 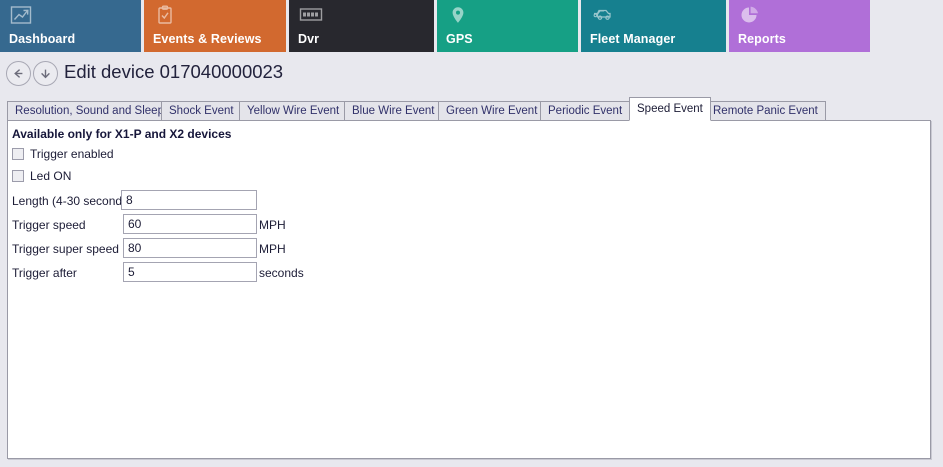 I want to click on tab-yellow-wire-event: Yellow Wire Event, so click(x=293, y=111).